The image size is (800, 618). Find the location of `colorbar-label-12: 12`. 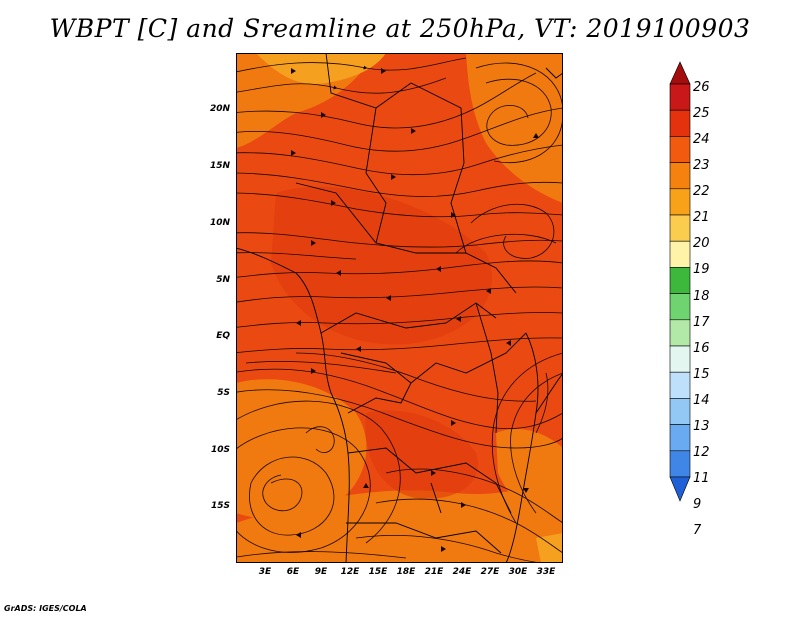

colorbar-label-12: 12 is located at coordinates (701, 452).